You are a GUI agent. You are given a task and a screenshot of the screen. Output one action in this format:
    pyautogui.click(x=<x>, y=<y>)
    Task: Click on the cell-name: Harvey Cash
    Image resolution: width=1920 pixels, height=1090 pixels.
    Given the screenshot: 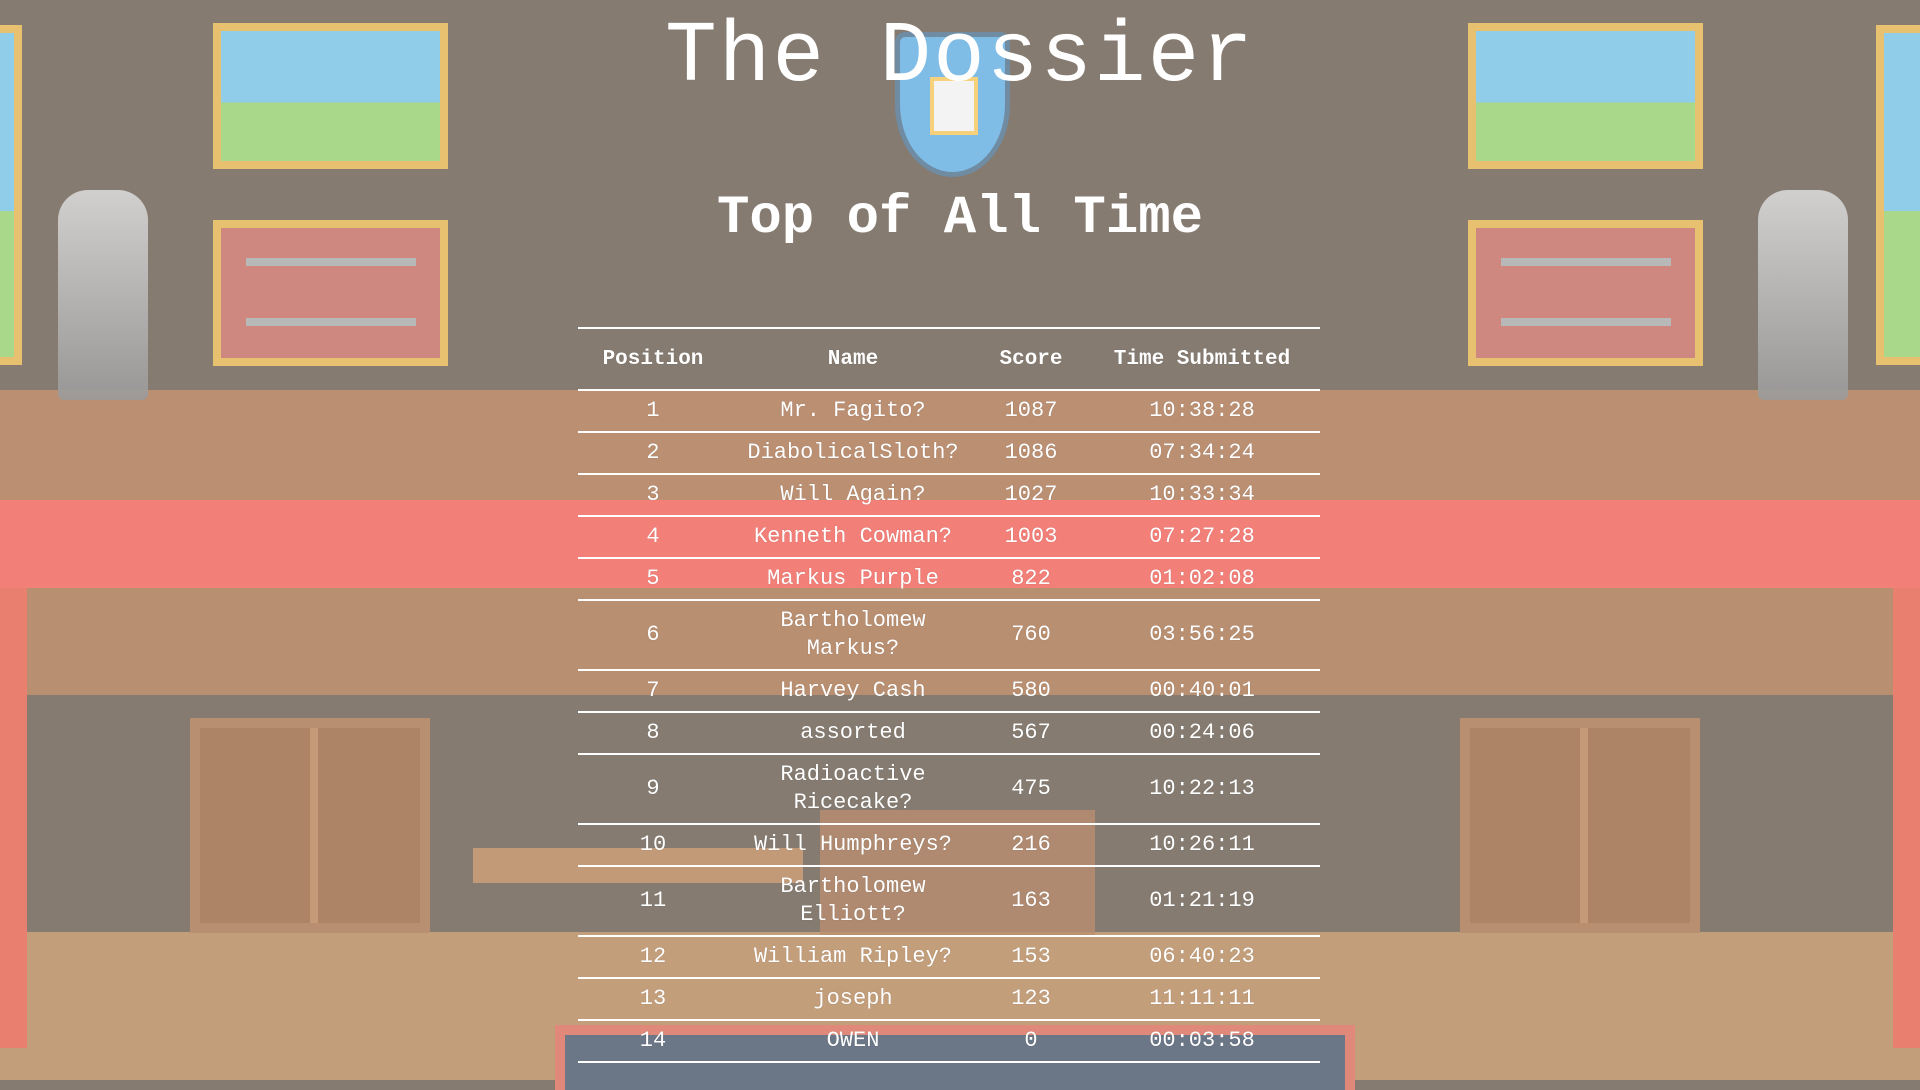 What is the action you would take?
    pyautogui.click(x=853, y=691)
    